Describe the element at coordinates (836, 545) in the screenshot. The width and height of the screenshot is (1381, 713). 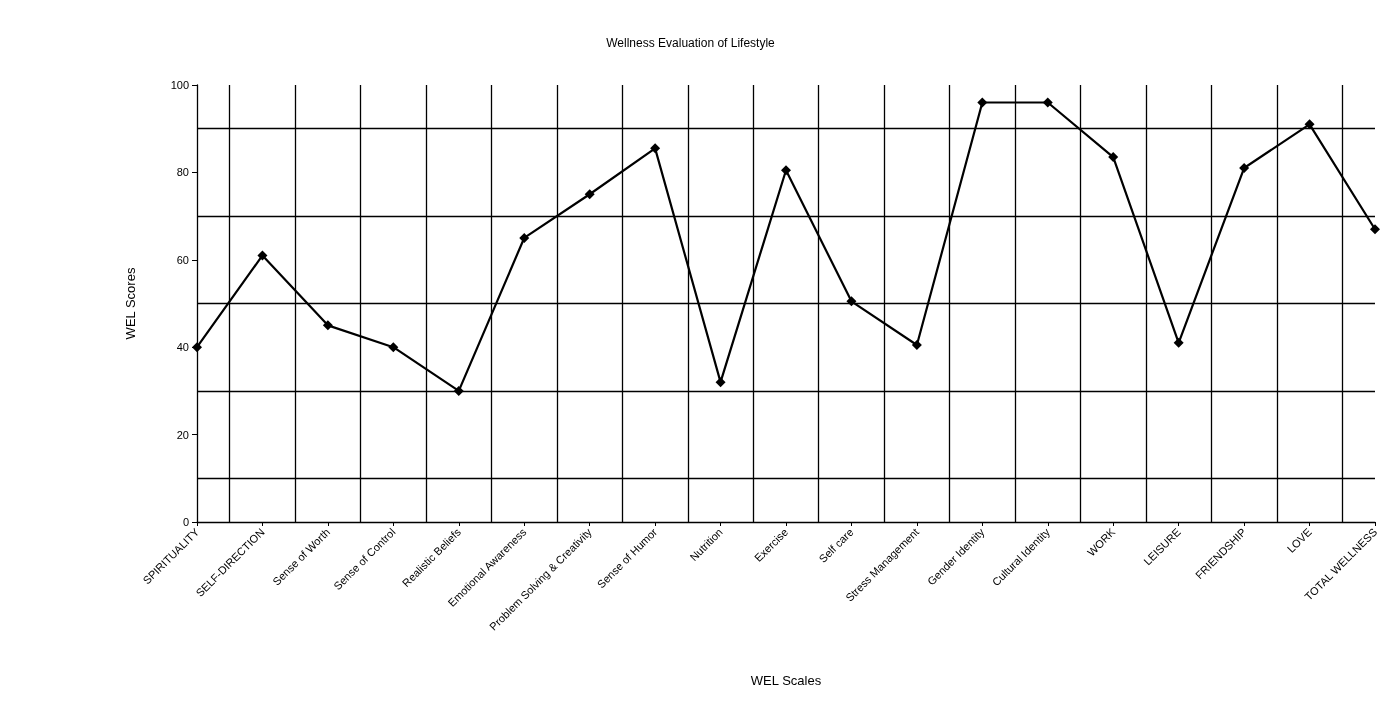
I see `x-tick-label: Self care` at that location.